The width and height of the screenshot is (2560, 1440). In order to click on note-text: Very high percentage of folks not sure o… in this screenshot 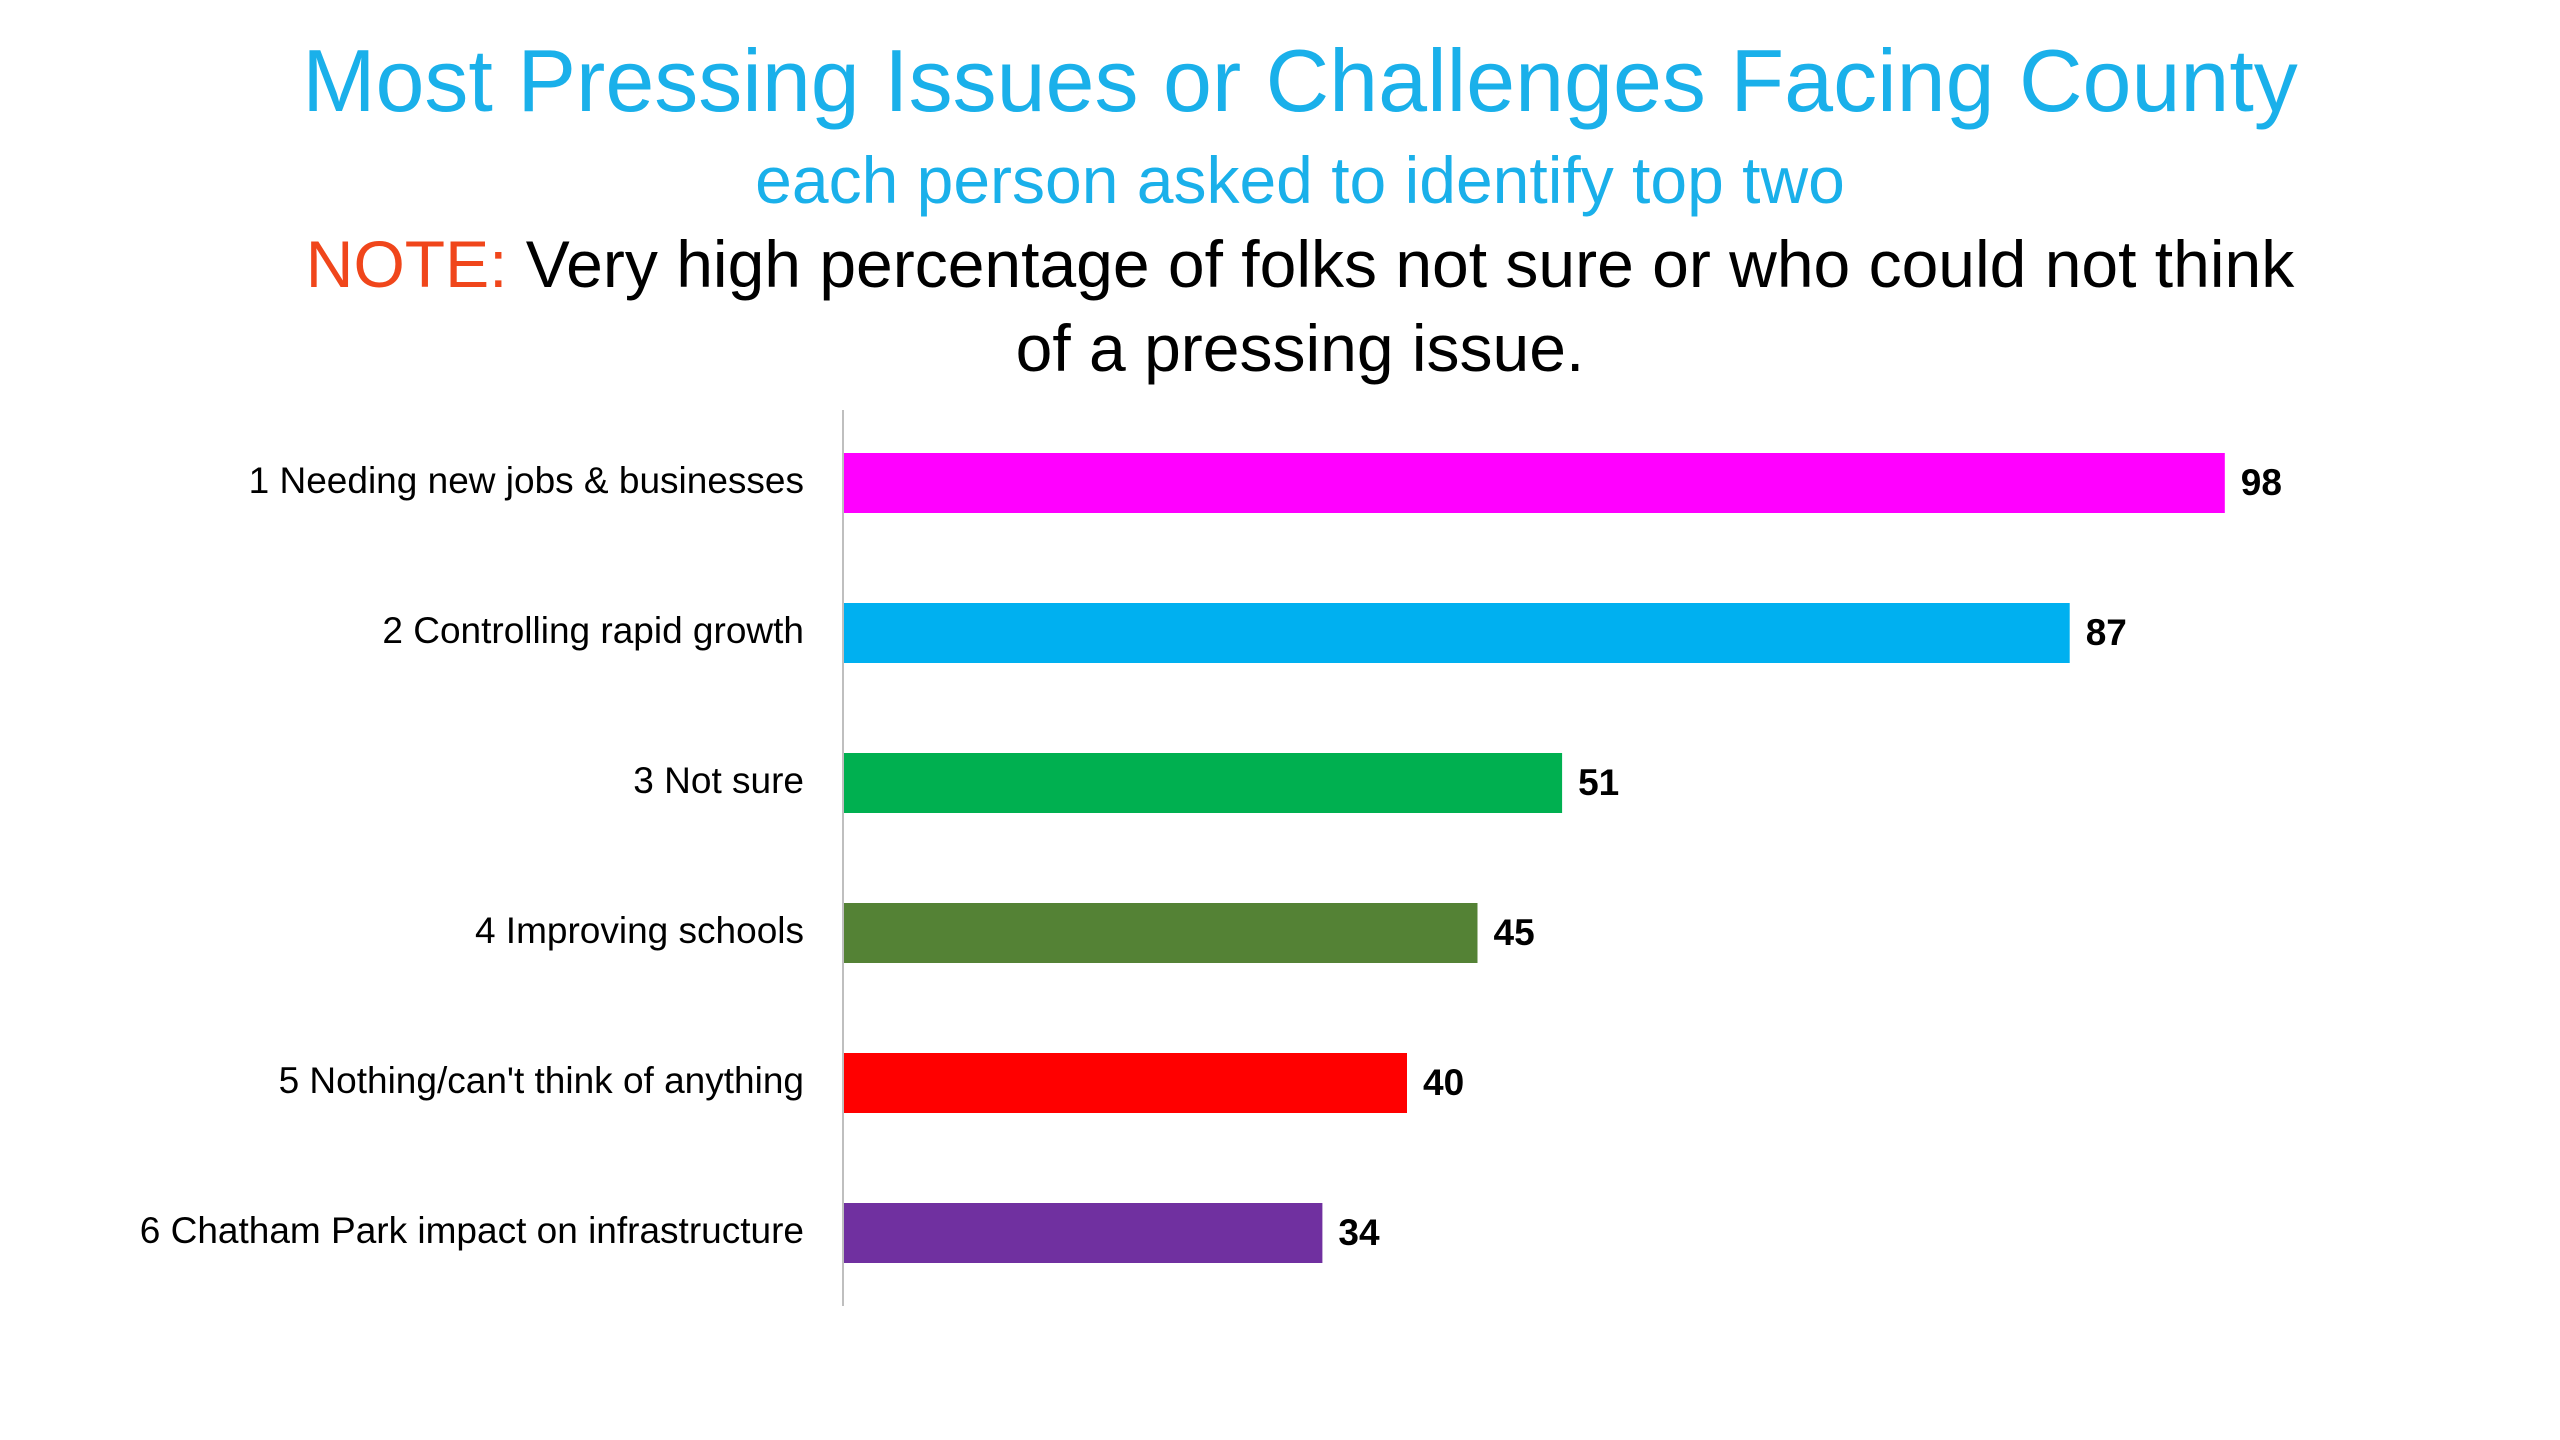, I will do `click(1401, 306)`.